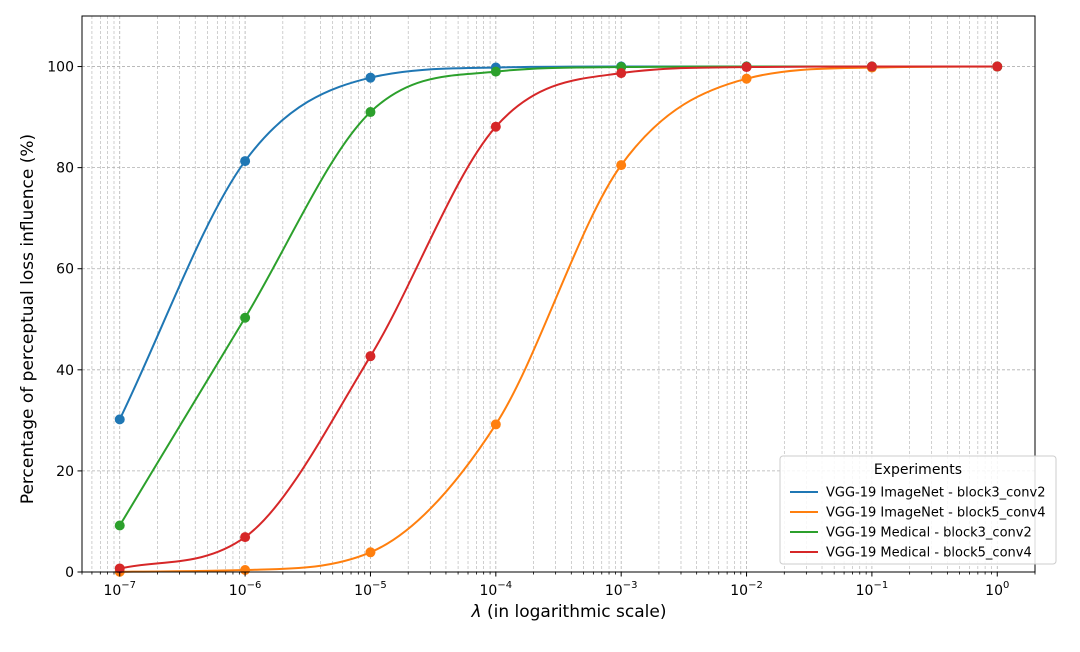  I want to click on y-tick-label: 20, so click(65, 472).